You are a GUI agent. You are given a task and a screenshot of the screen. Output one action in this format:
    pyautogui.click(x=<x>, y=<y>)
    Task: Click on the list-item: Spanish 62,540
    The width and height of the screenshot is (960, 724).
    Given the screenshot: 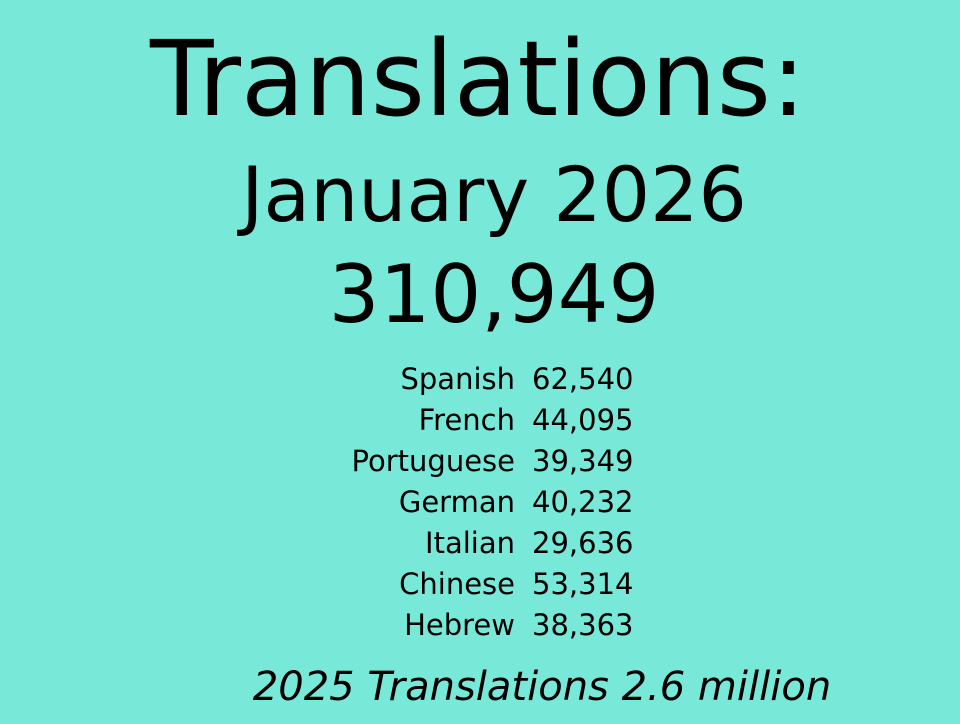 What is the action you would take?
    pyautogui.click(x=480, y=382)
    